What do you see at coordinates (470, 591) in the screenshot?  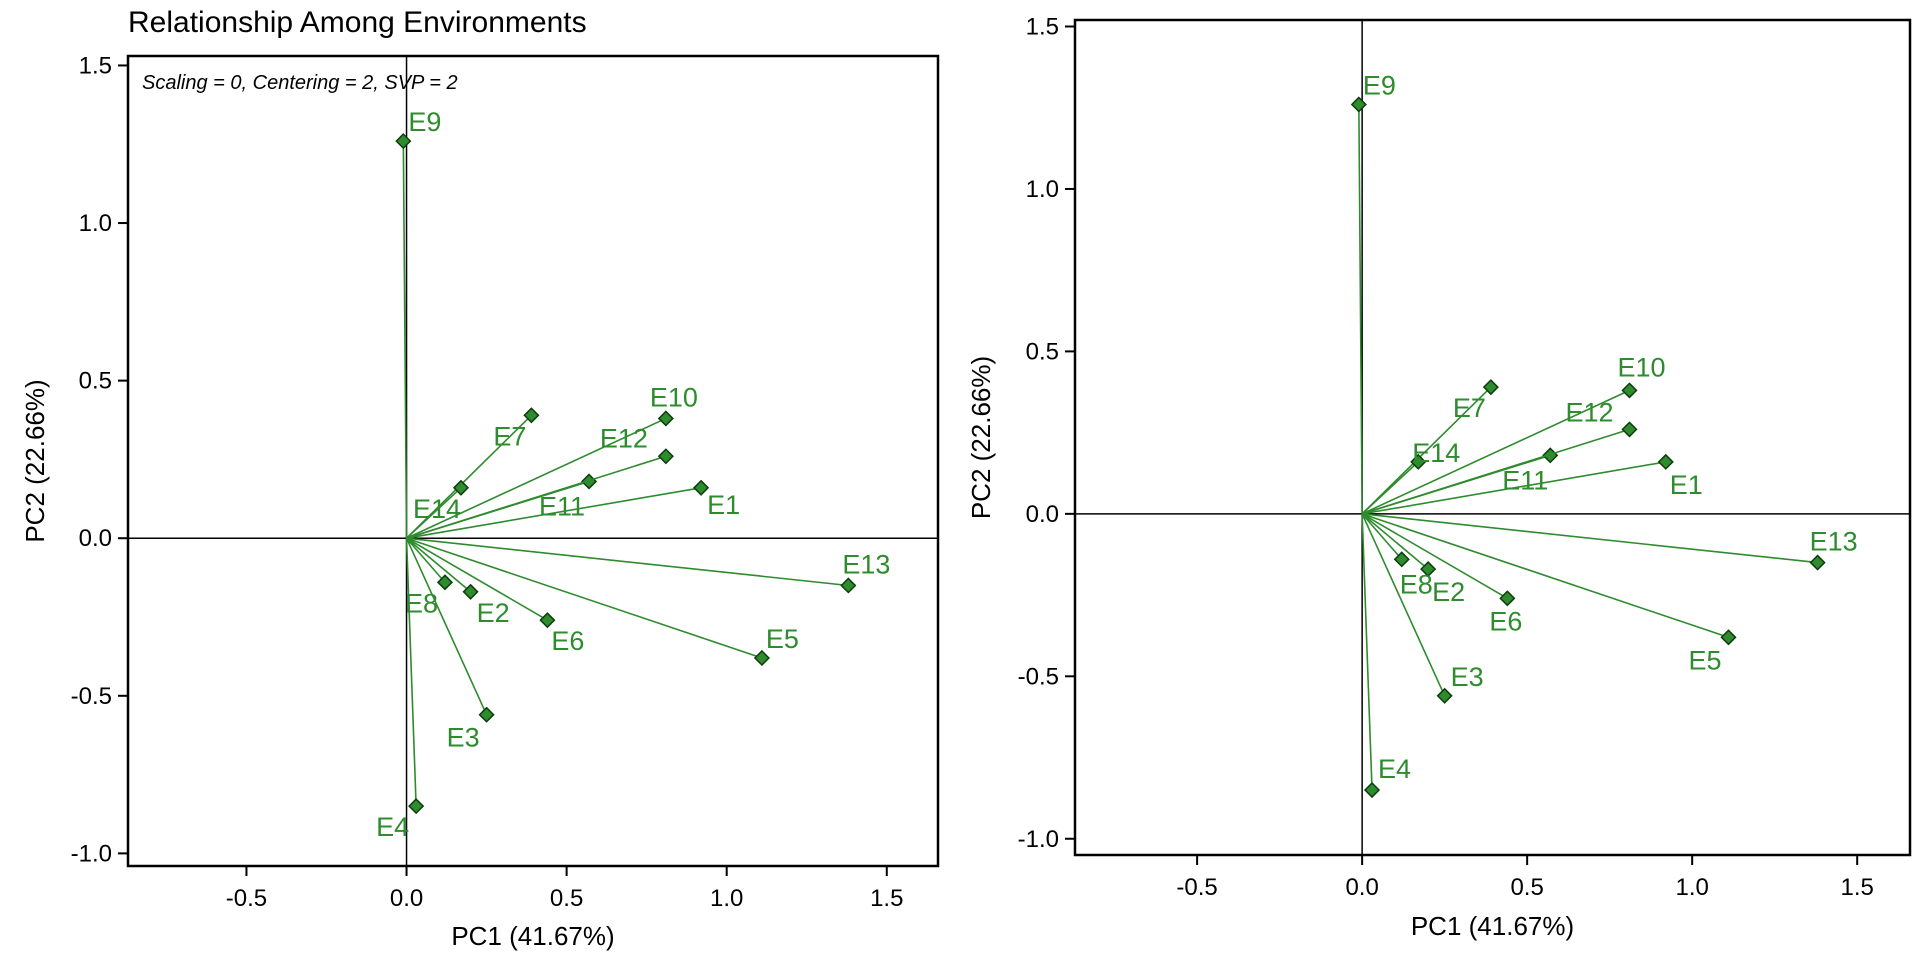 I see `point-e2` at bounding box center [470, 591].